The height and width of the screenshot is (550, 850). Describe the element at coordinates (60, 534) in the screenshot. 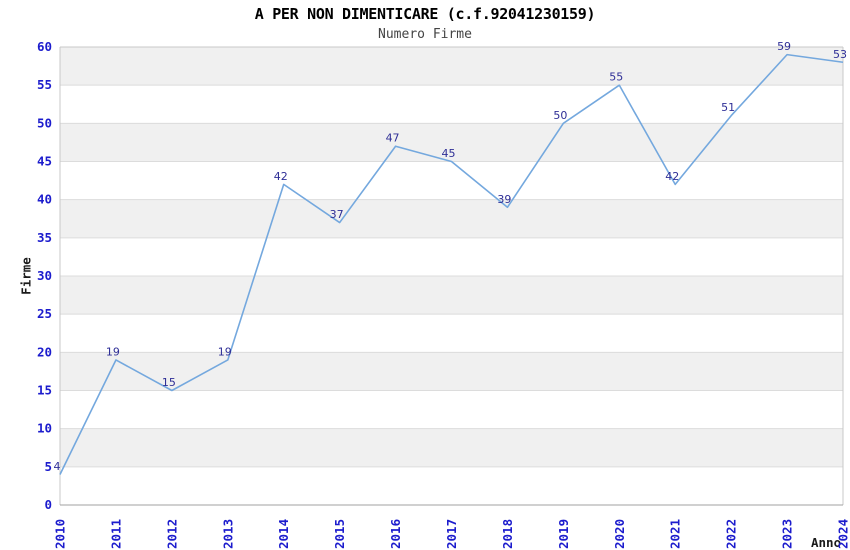

I see `x-tick-label: 2010` at that location.